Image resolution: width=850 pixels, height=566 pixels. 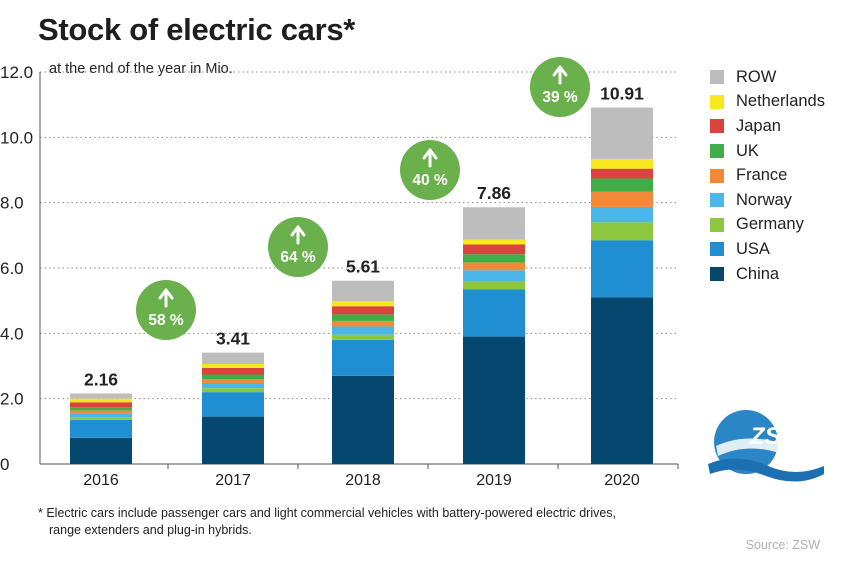 I want to click on total-label-2016: 2.16, so click(x=101, y=379).